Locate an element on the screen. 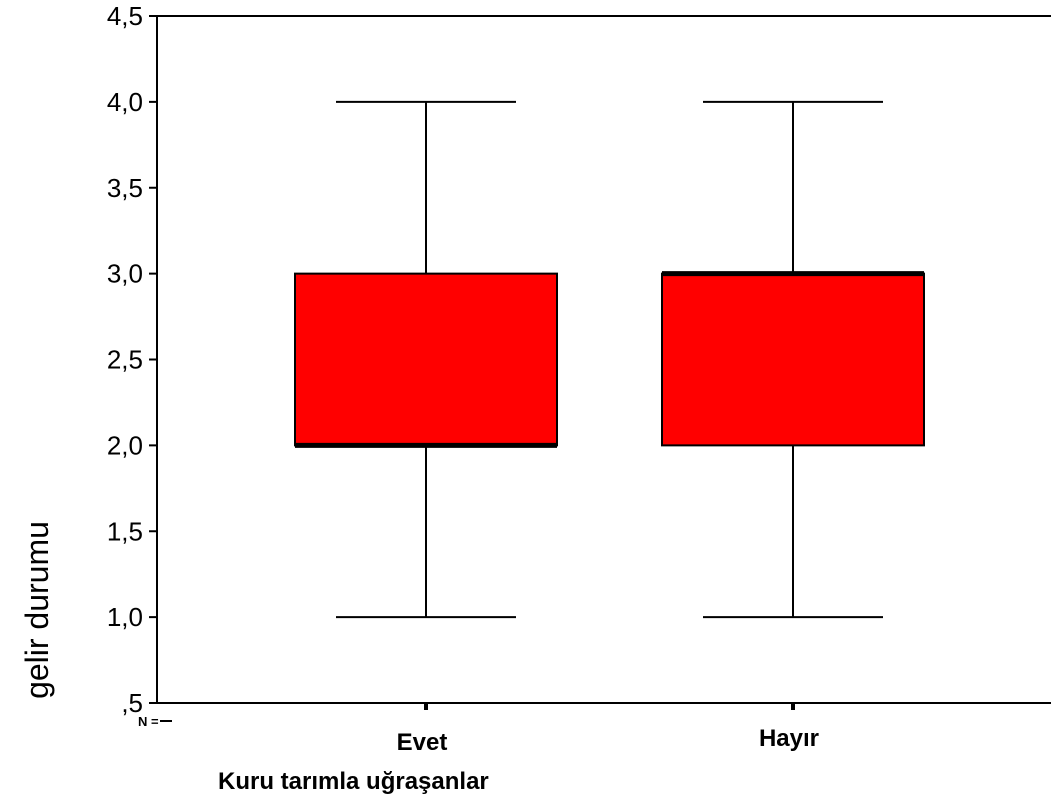 This screenshot has height=802, width=1051. y-tick-label: 4,5 is located at coordinates (125, 16).